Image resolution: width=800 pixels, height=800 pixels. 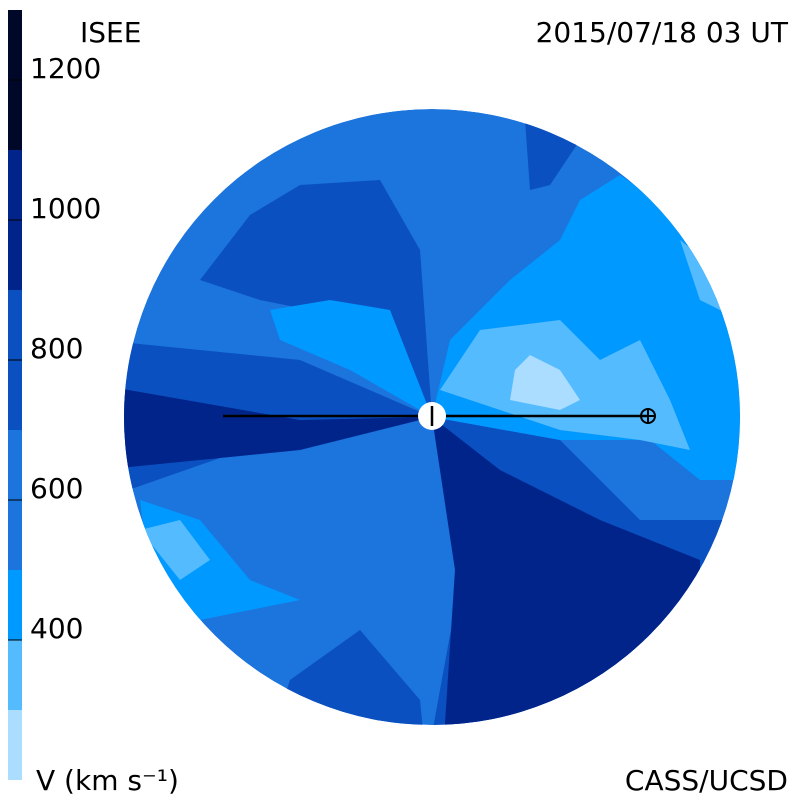 I want to click on colorbar-tick-label: 600, so click(x=56, y=488).